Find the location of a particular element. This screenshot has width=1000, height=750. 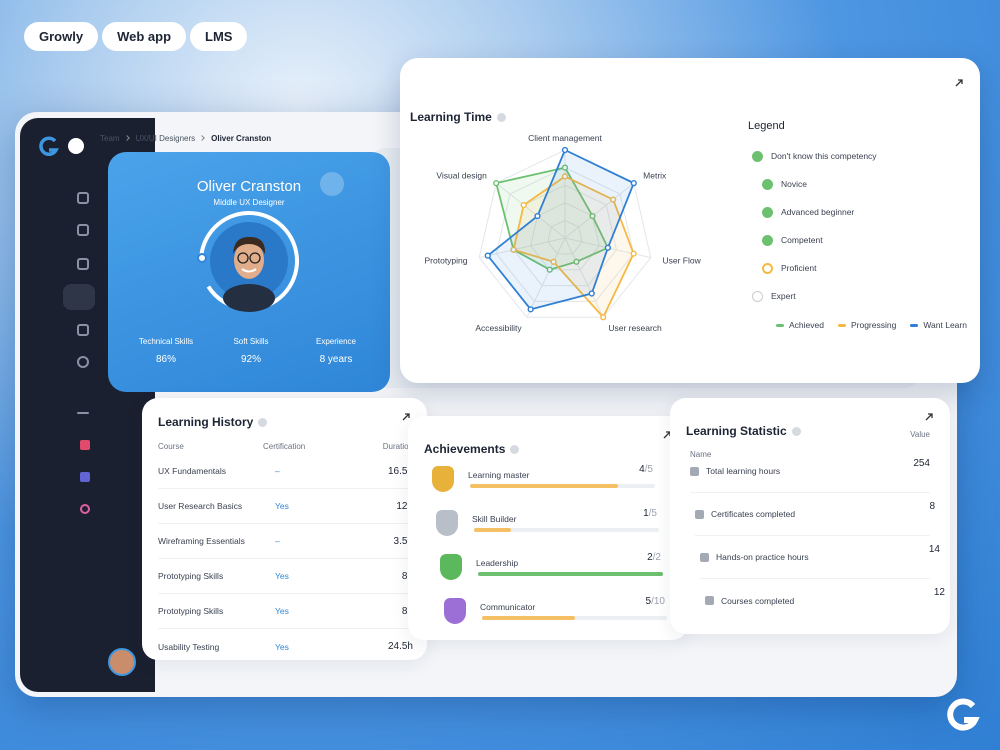

menu-button is located at coordinates (332, 184).